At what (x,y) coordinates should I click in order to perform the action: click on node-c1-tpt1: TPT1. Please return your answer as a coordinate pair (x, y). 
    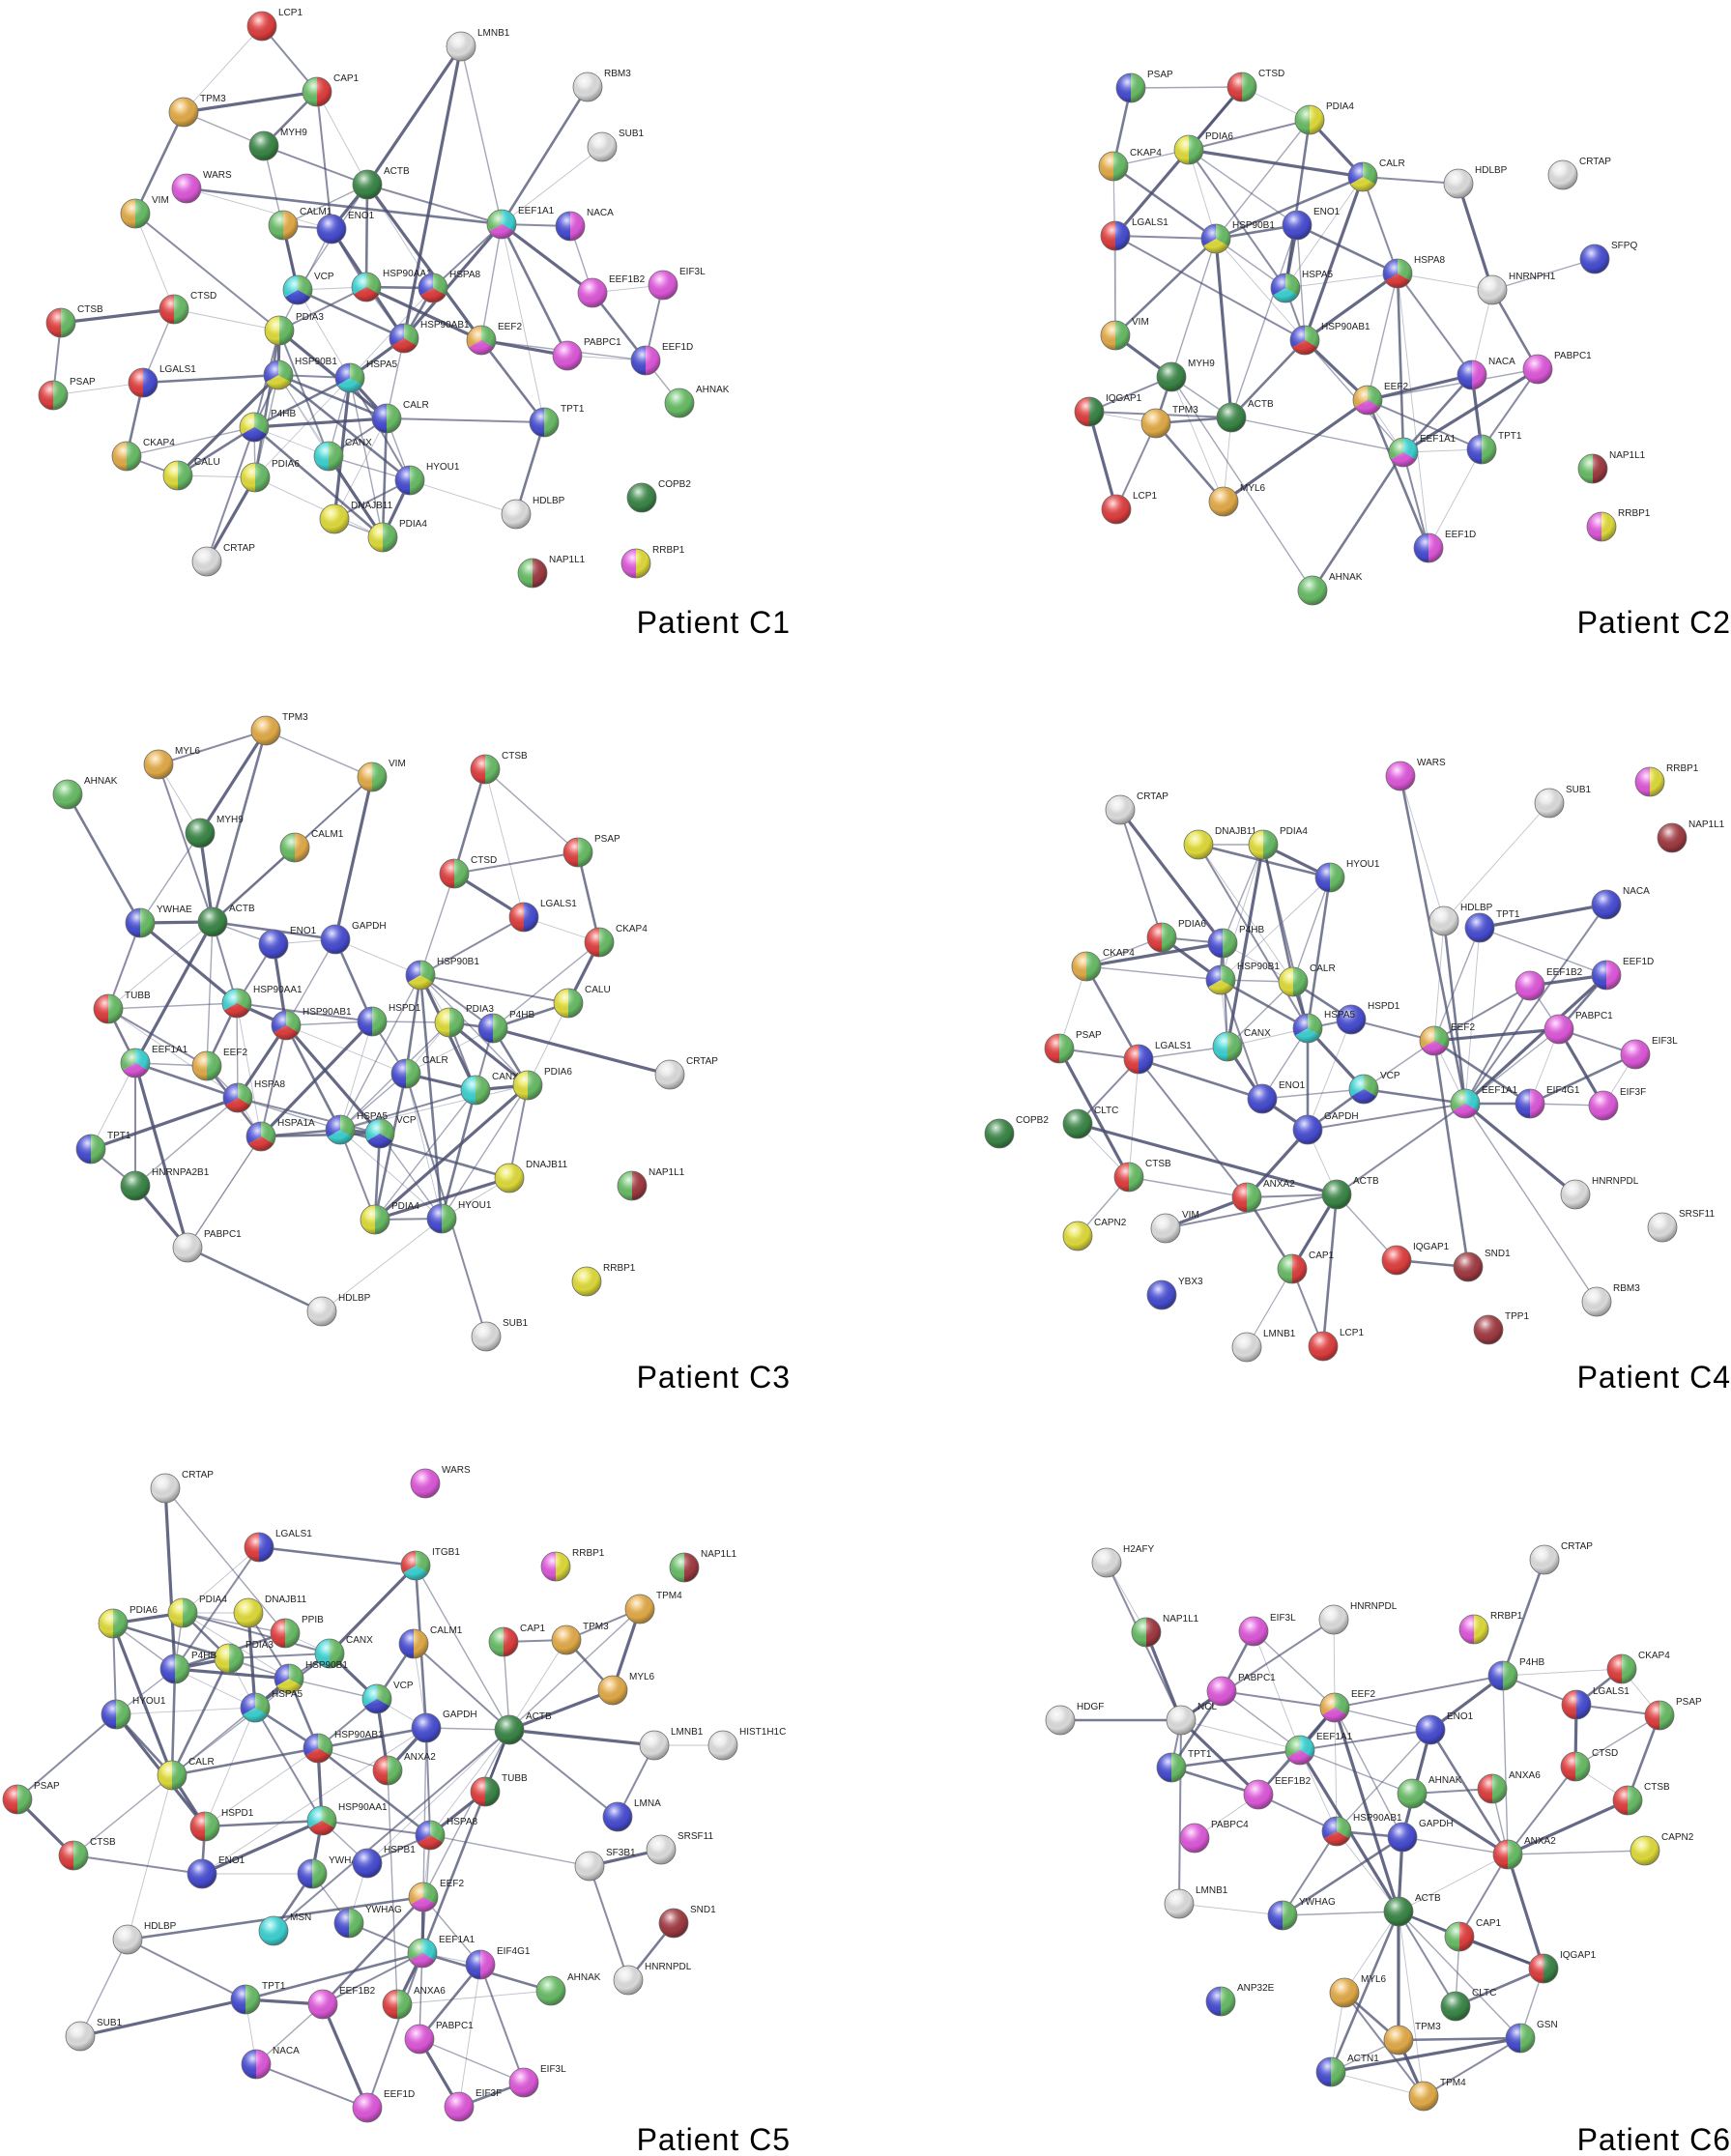
    Looking at the image, I should click on (557, 421).